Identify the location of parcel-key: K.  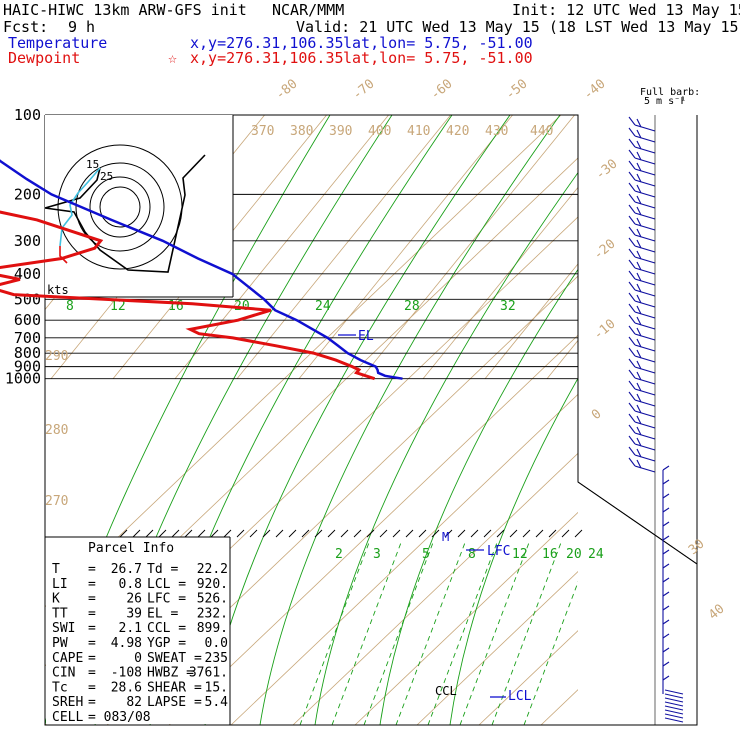
(56, 599).